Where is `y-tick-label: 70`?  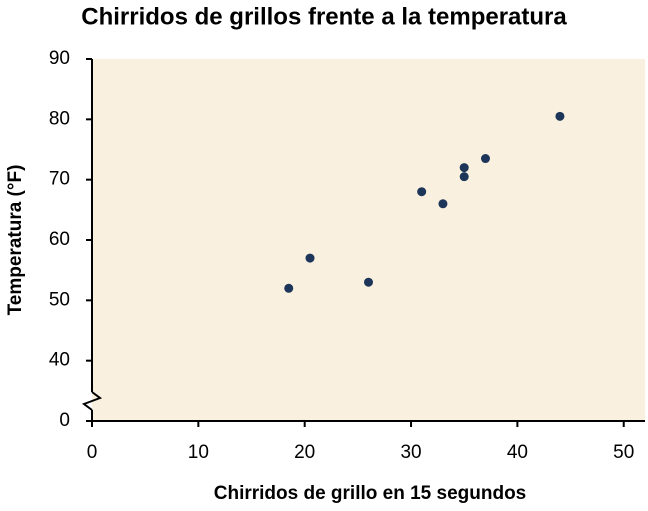 y-tick-label: 70 is located at coordinates (59, 179).